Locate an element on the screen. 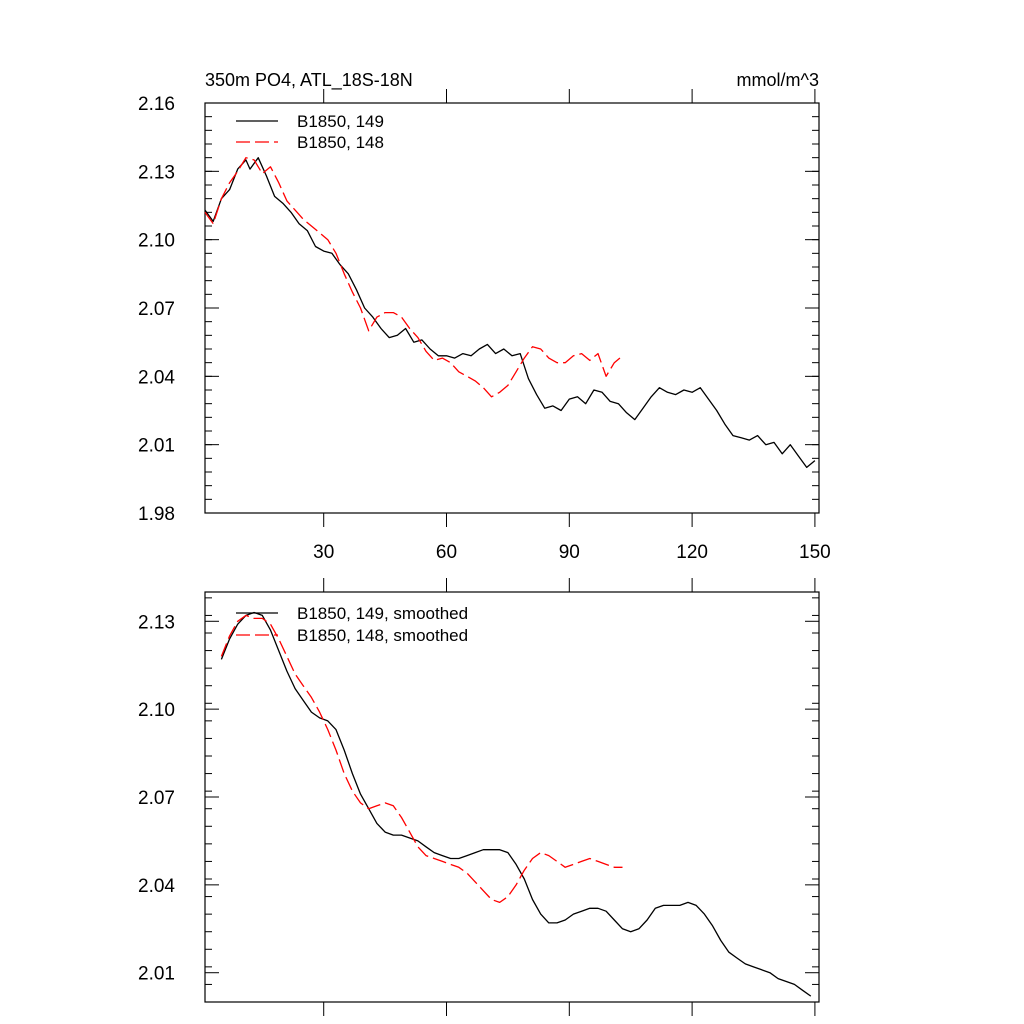 The image size is (1024, 1024). top-units-label: mmol/m^3 is located at coordinates (778, 80).